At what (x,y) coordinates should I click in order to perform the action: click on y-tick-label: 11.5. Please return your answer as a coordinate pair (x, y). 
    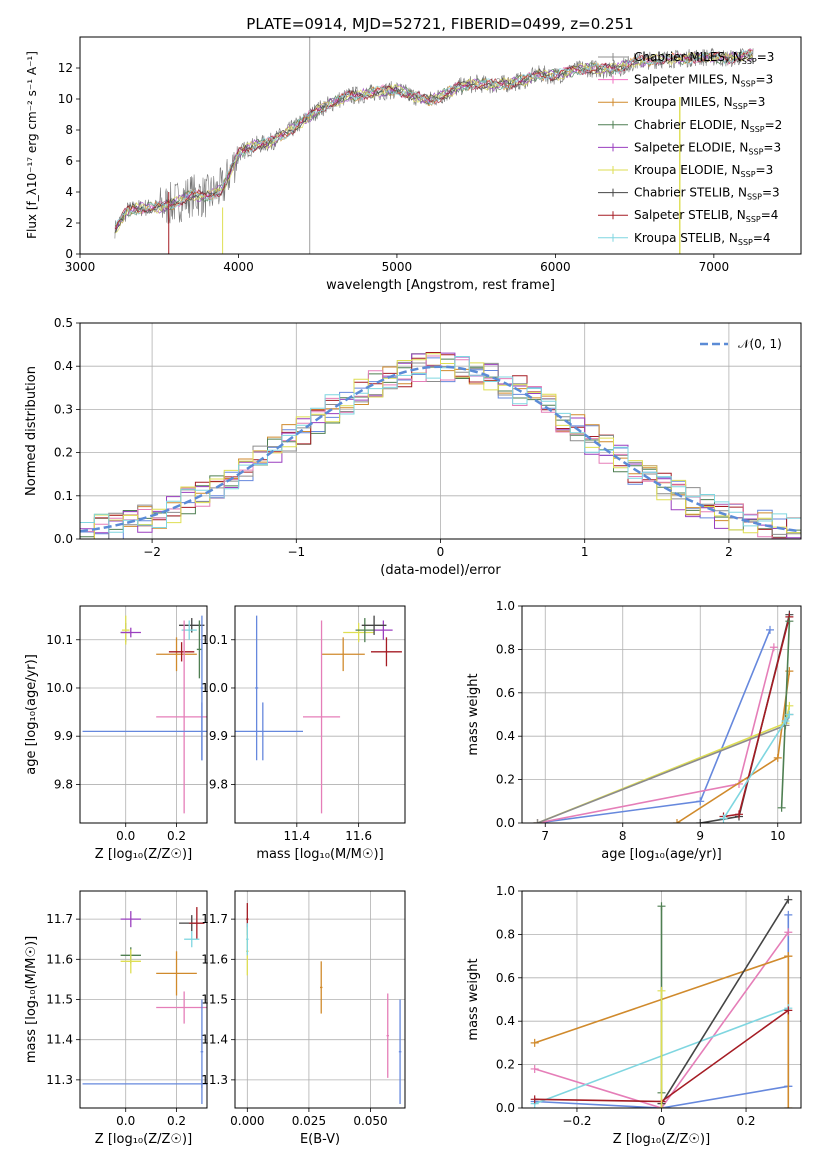
    Looking at the image, I should click on (59, 1000).